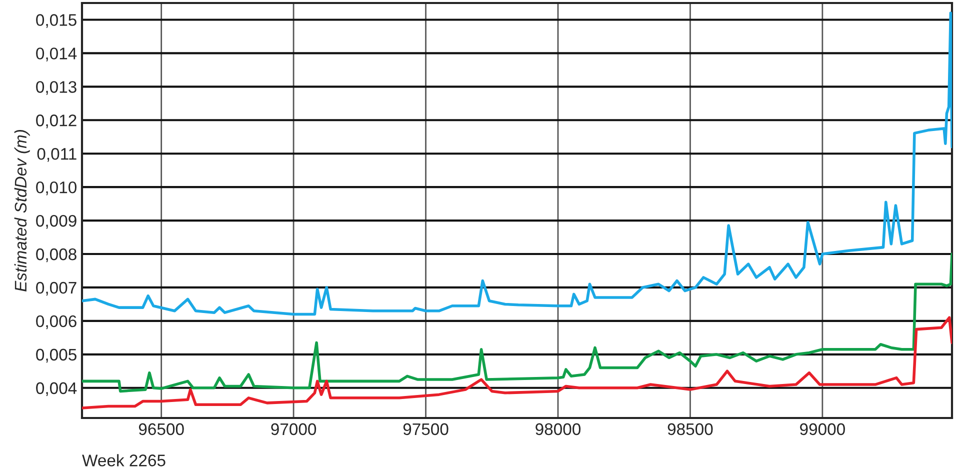 This screenshot has height=468, width=958. What do you see at coordinates (56, 289) in the screenshot?
I see `y-tick-label: 0,007` at bounding box center [56, 289].